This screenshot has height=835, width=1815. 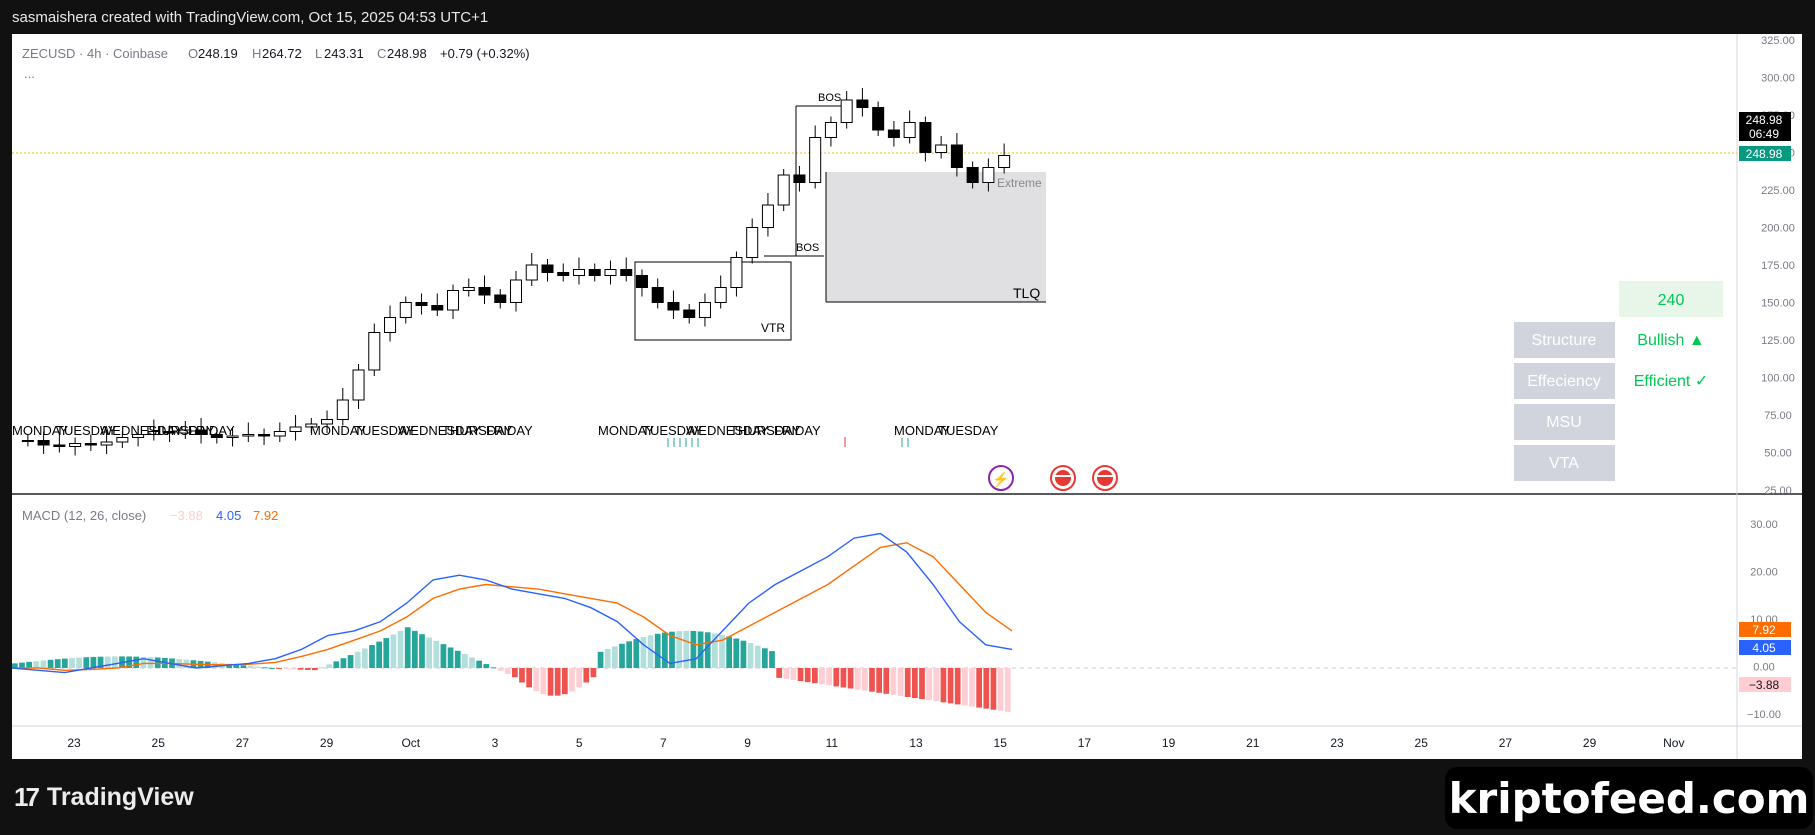 What do you see at coordinates (713, 301) in the screenshot?
I see `vtr-box` at bounding box center [713, 301].